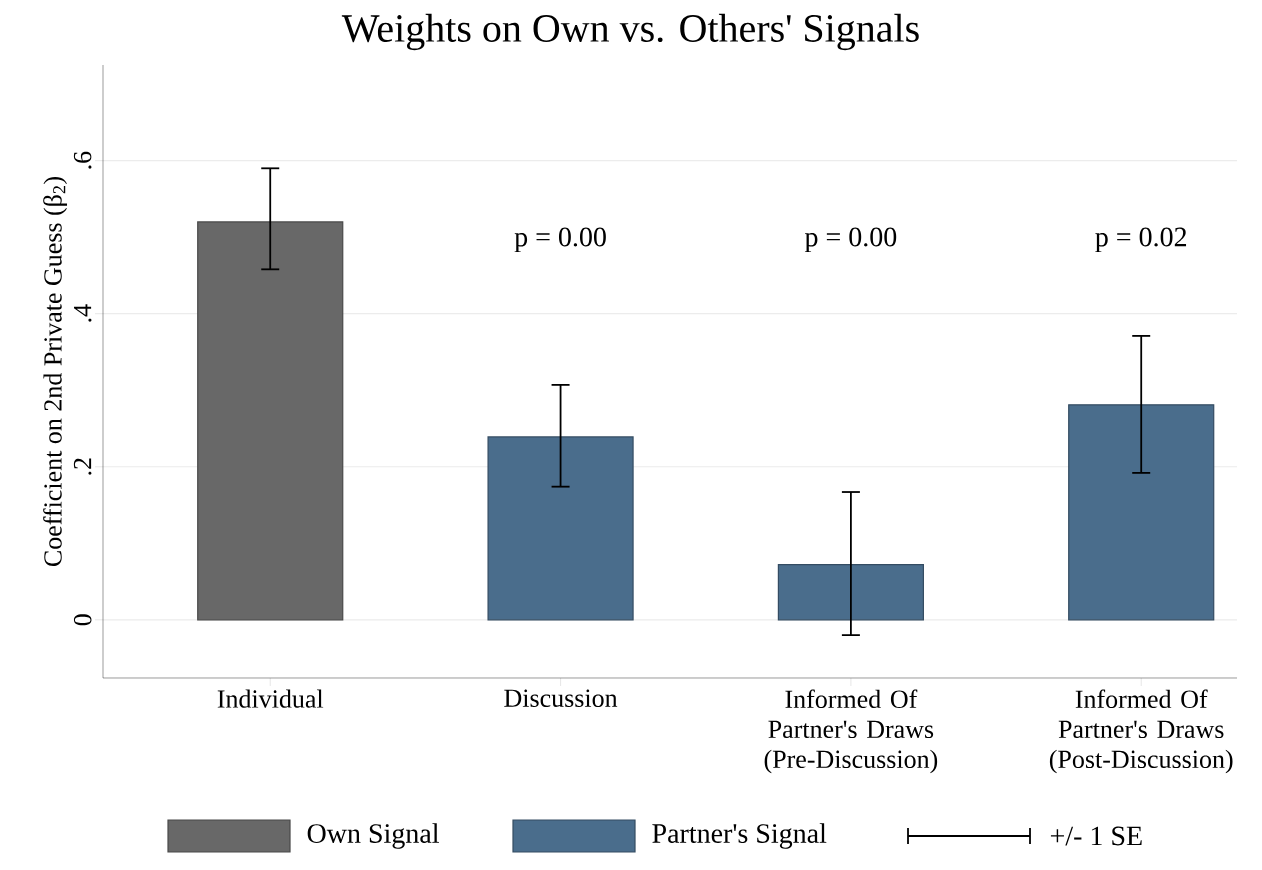 The width and height of the screenshot is (1262, 870). Describe the element at coordinates (739, 836) in the screenshot. I see `legend-label: Partner's Signal` at that location.